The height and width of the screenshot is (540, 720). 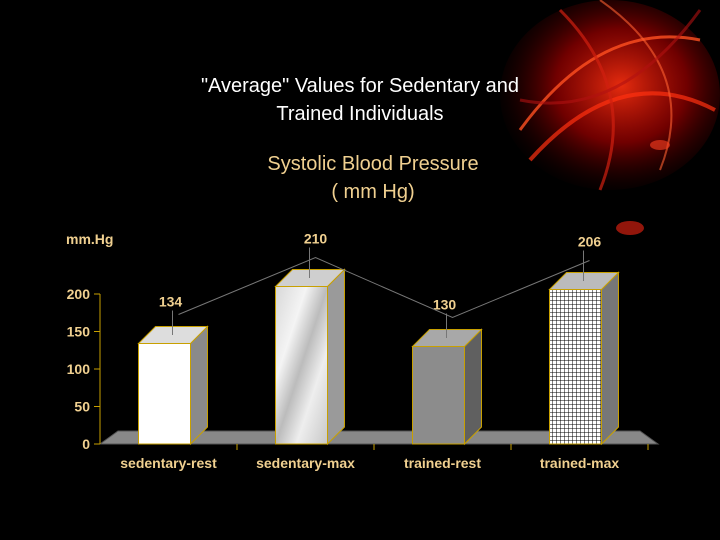 I want to click on bar-trained-rest: 130, so click(x=447, y=371).